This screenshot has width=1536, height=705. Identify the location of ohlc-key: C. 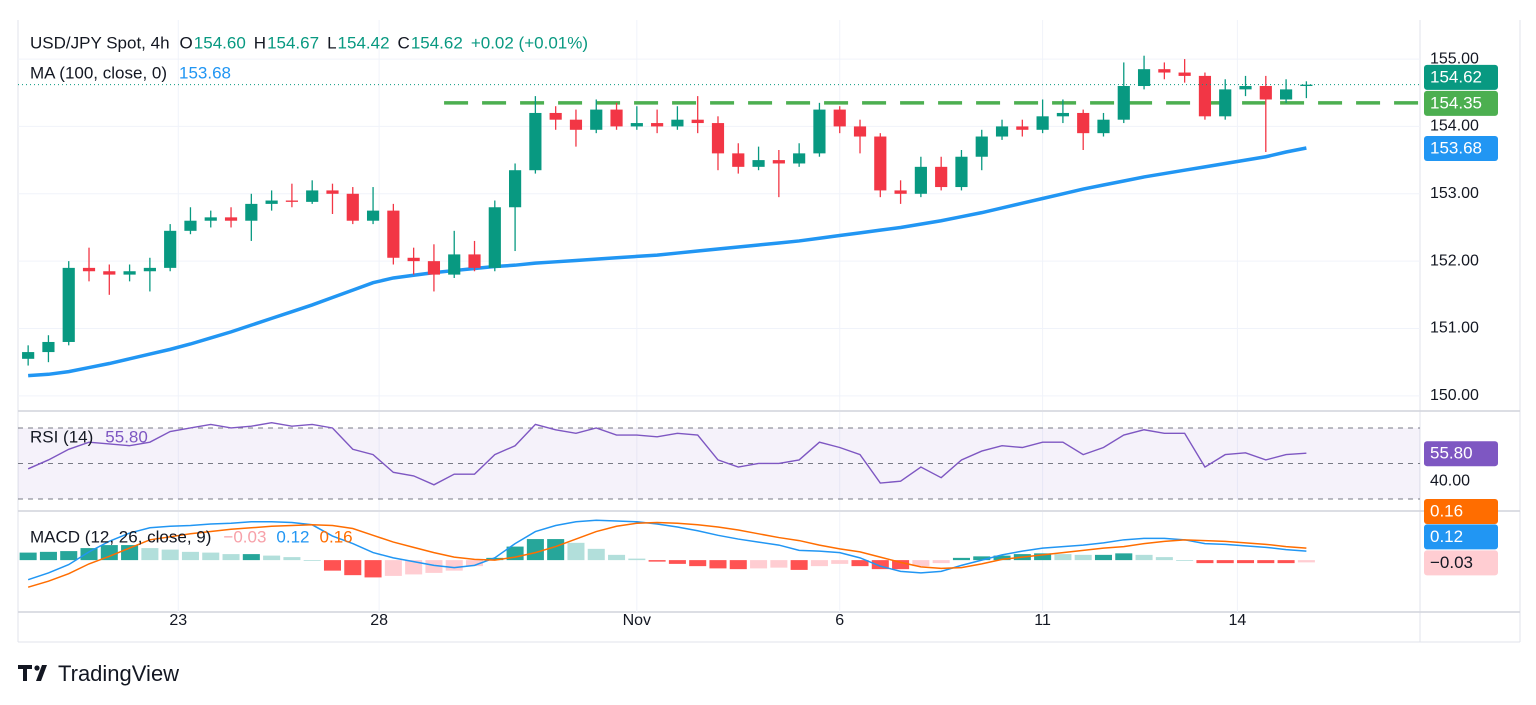
(404, 42).